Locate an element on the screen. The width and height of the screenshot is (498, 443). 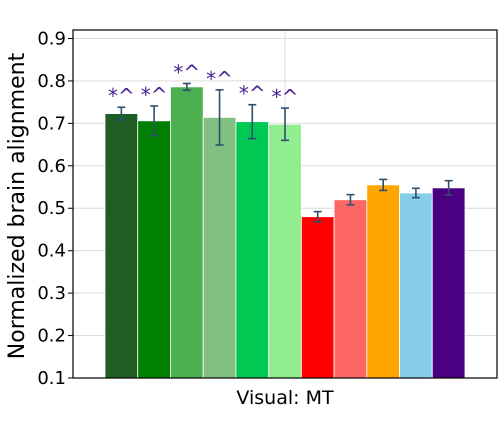
significance-annotations: *^ *^*^ *^*^ *^ is located at coordinates (203, 84).